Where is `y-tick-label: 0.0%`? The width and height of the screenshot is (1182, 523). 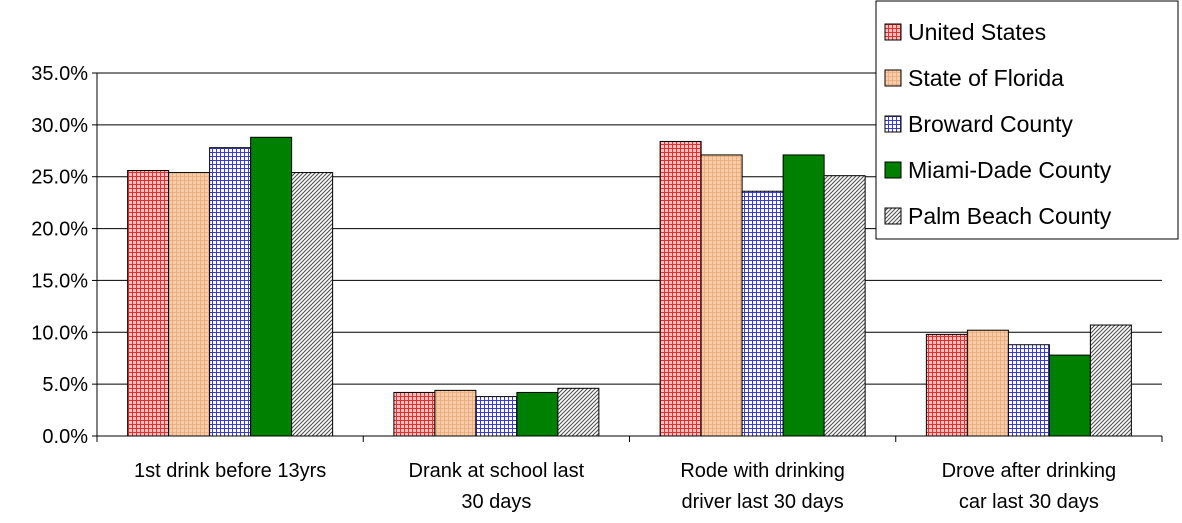
y-tick-label: 0.0% is located at coordinates (65, 437).